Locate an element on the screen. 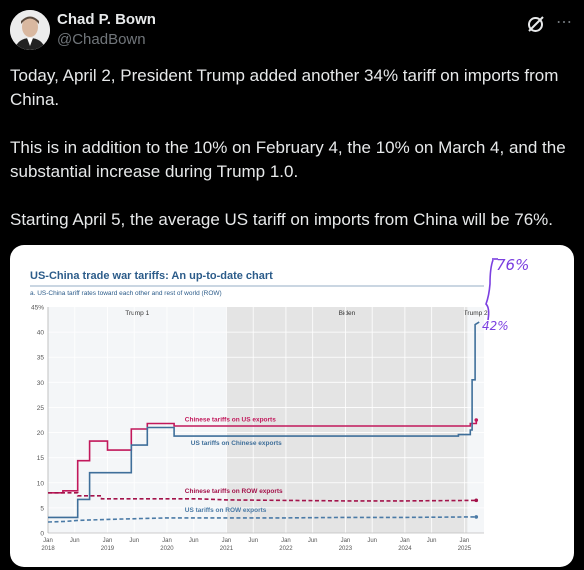 This screenshot has height=570, width=584. author-handle: @ChadBown is located at coordinates (101, 39).